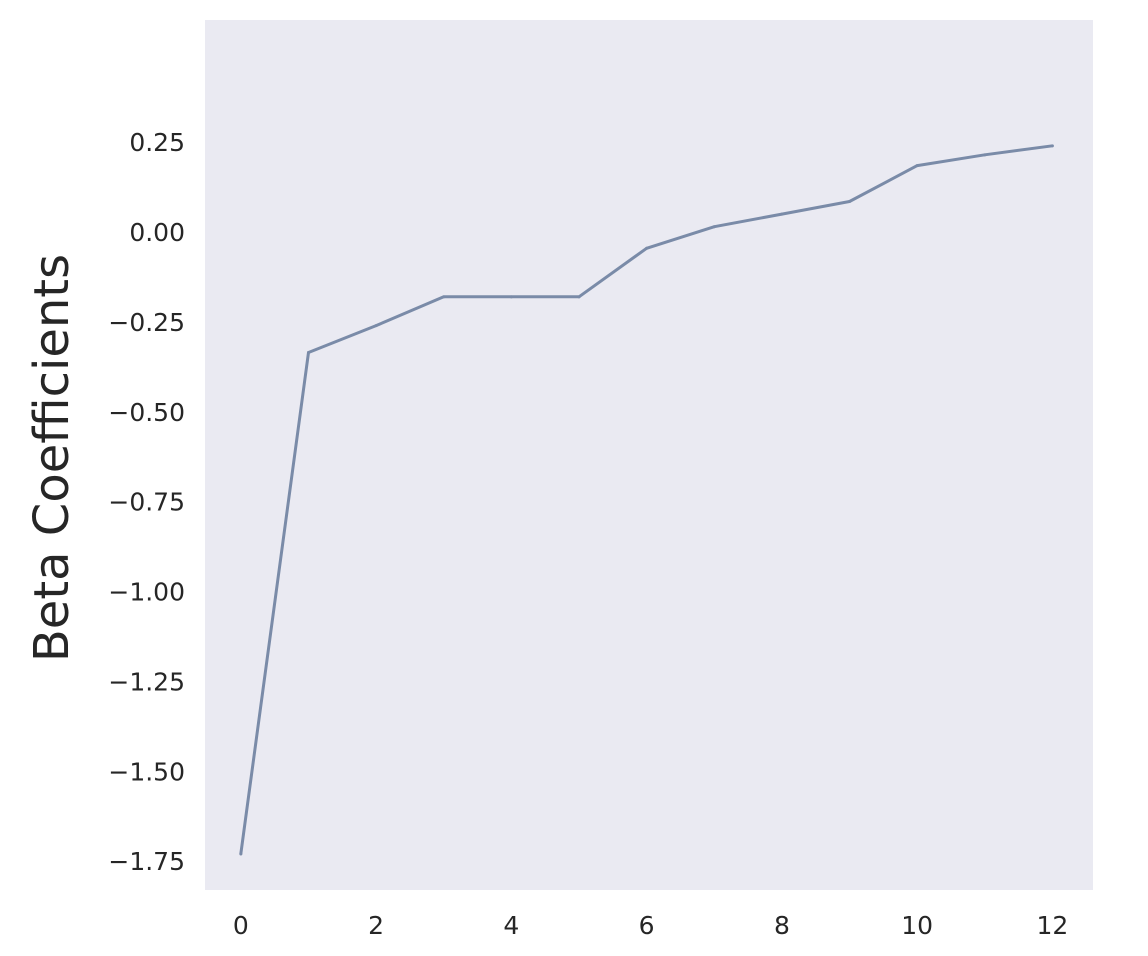  What do you see at coordinates (146, 681) in the screenshot?
I see `y-tick-label: −1.25` at bounding box center [146, 681].